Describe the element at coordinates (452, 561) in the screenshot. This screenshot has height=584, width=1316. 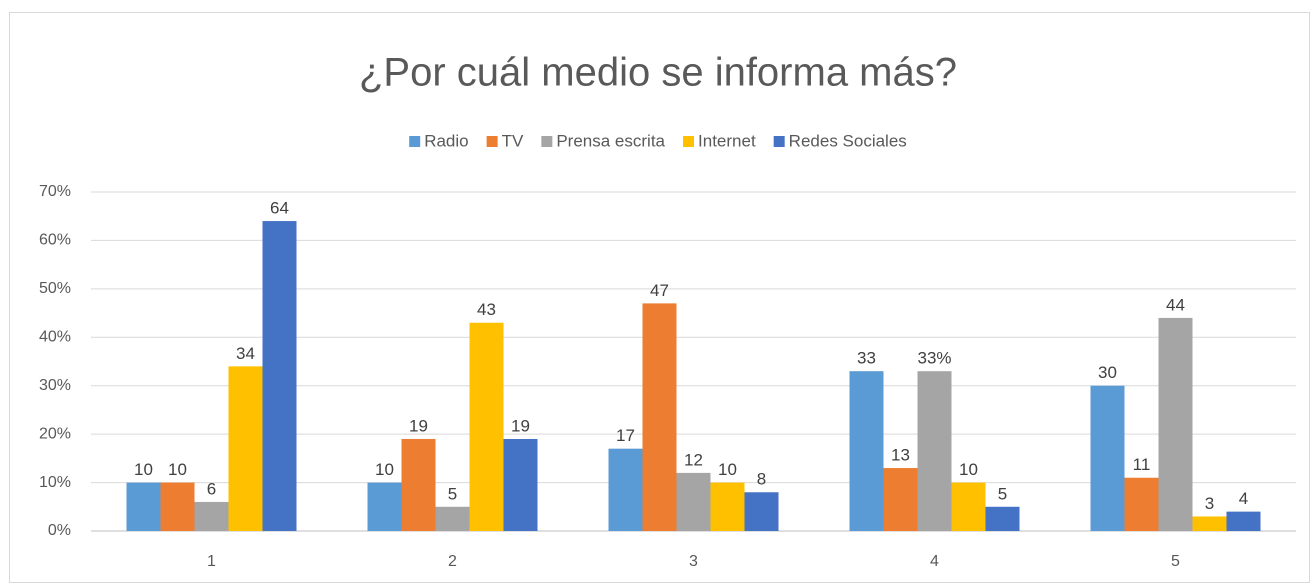
I see `x-tick-label: 2` at that location.